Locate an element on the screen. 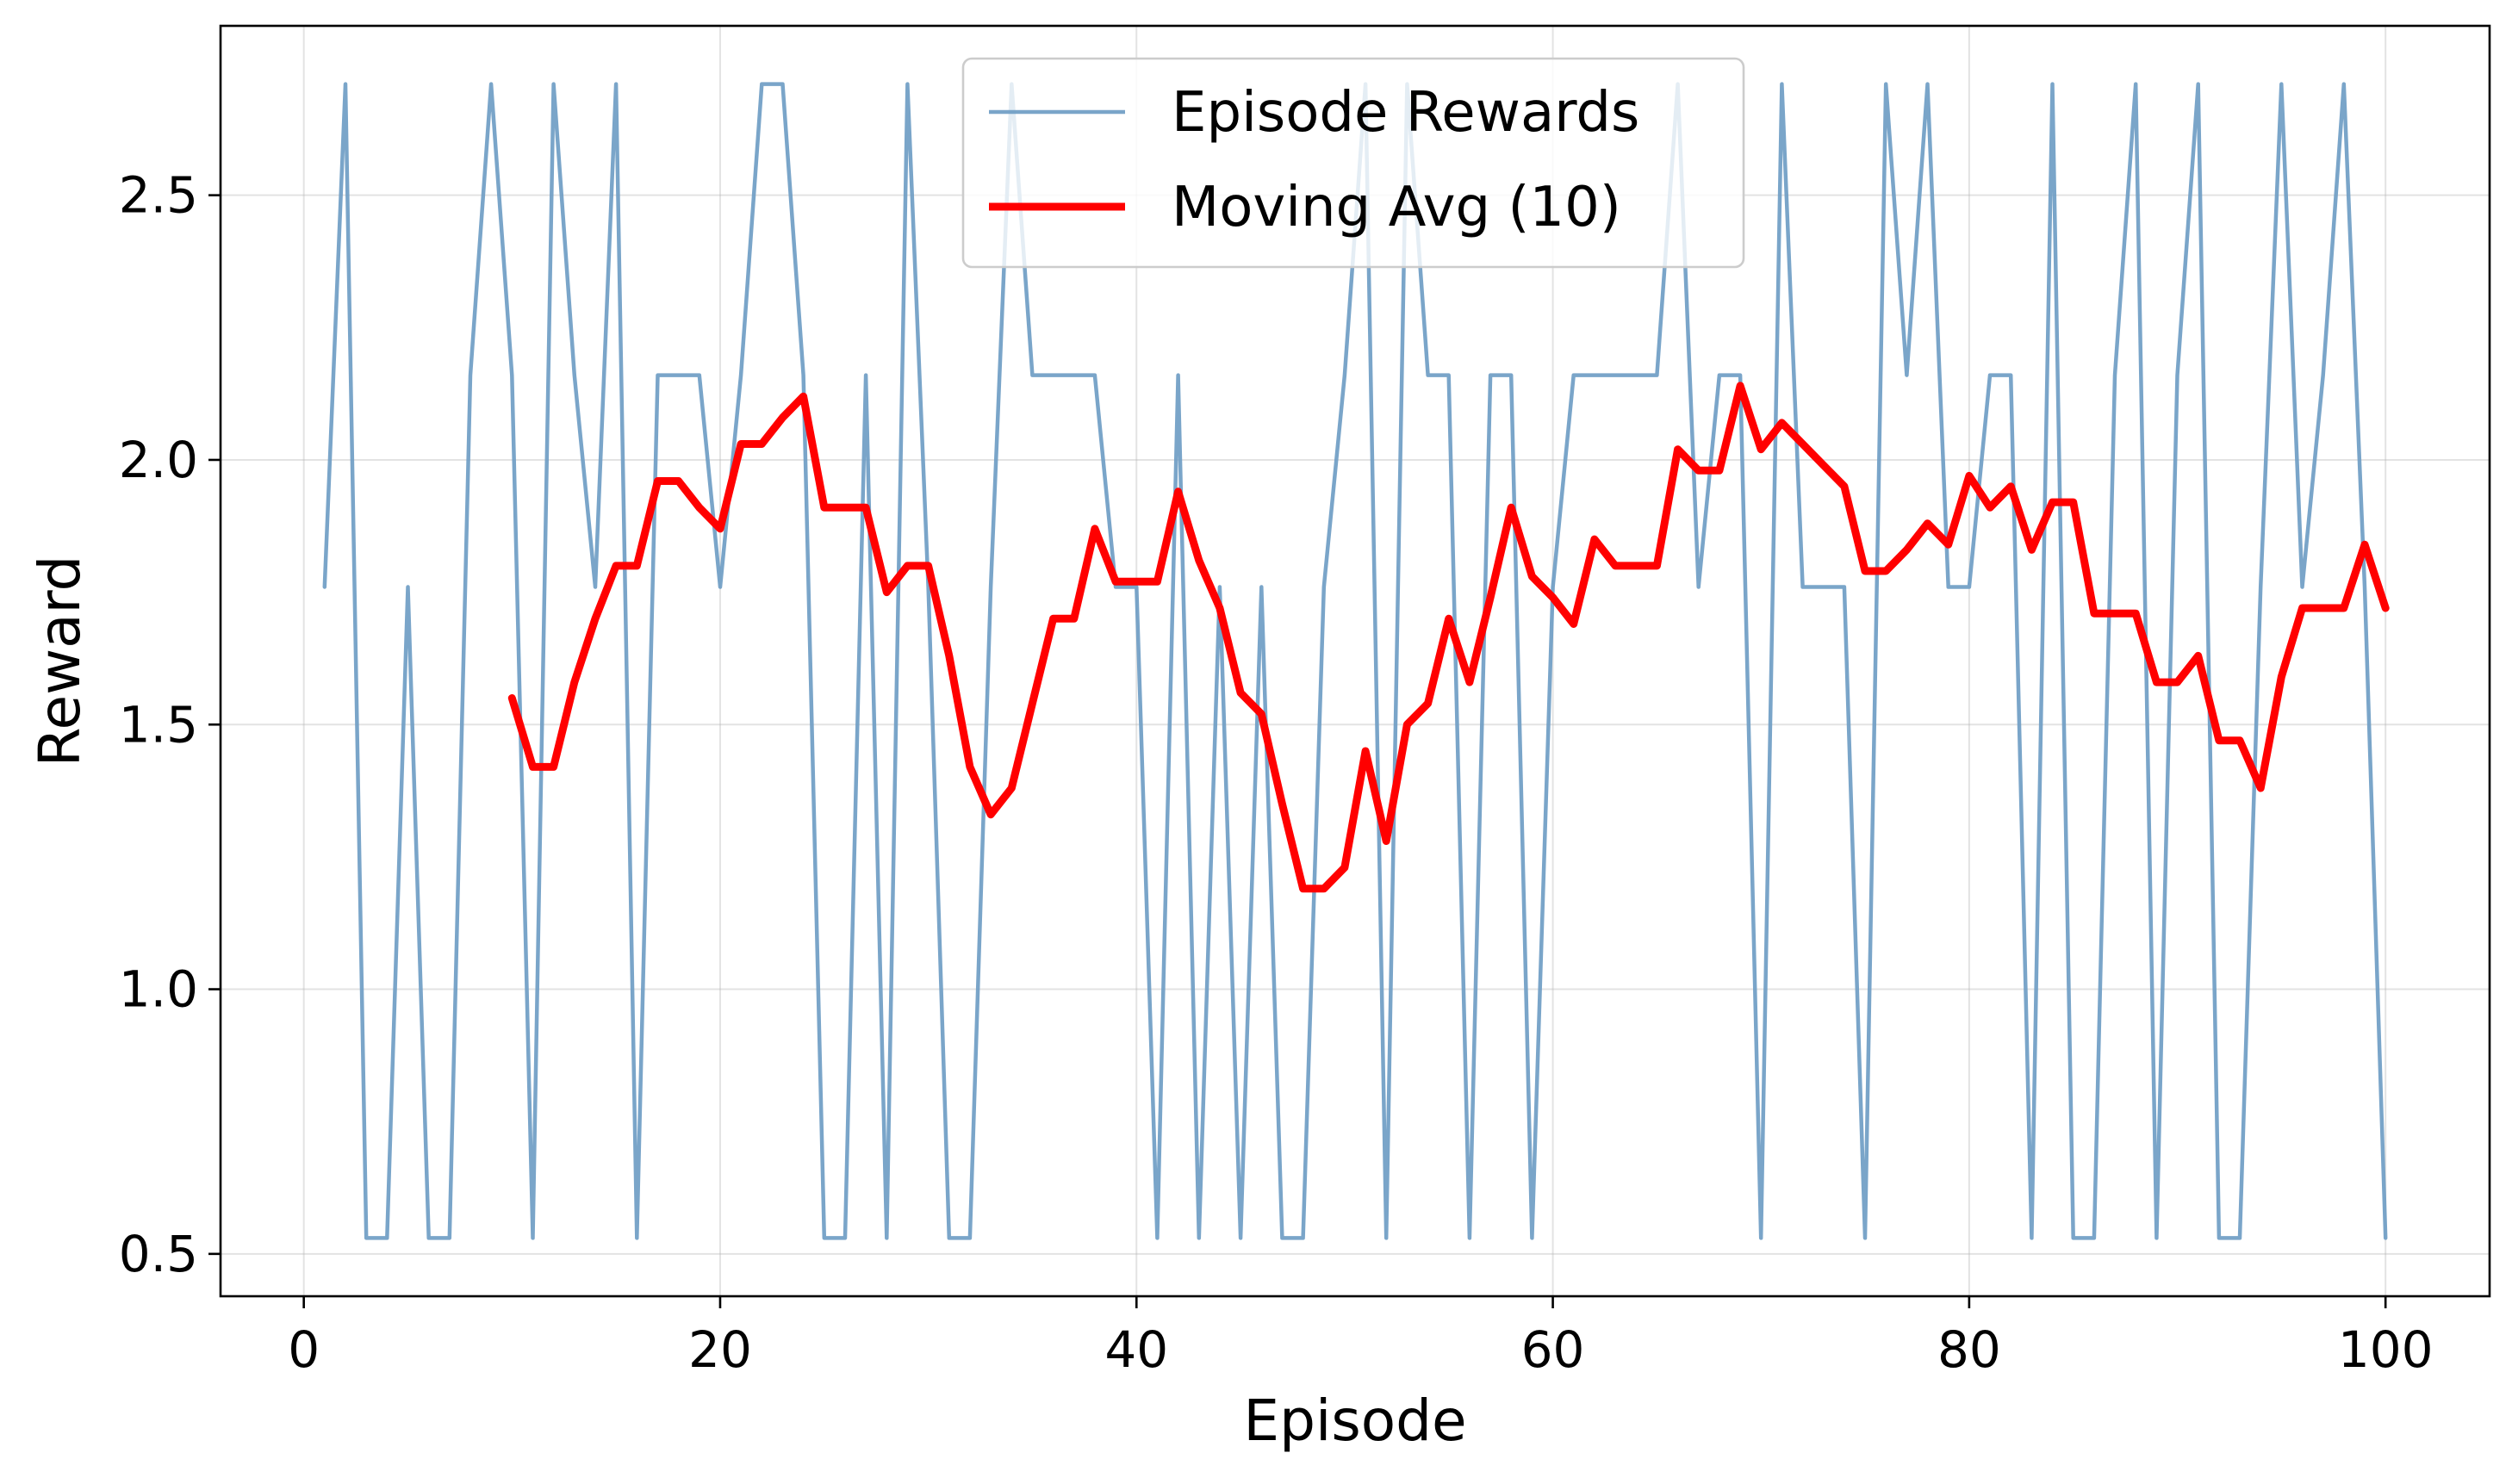  y-tick-label: 2.5 is located at coordinates (159, 195).